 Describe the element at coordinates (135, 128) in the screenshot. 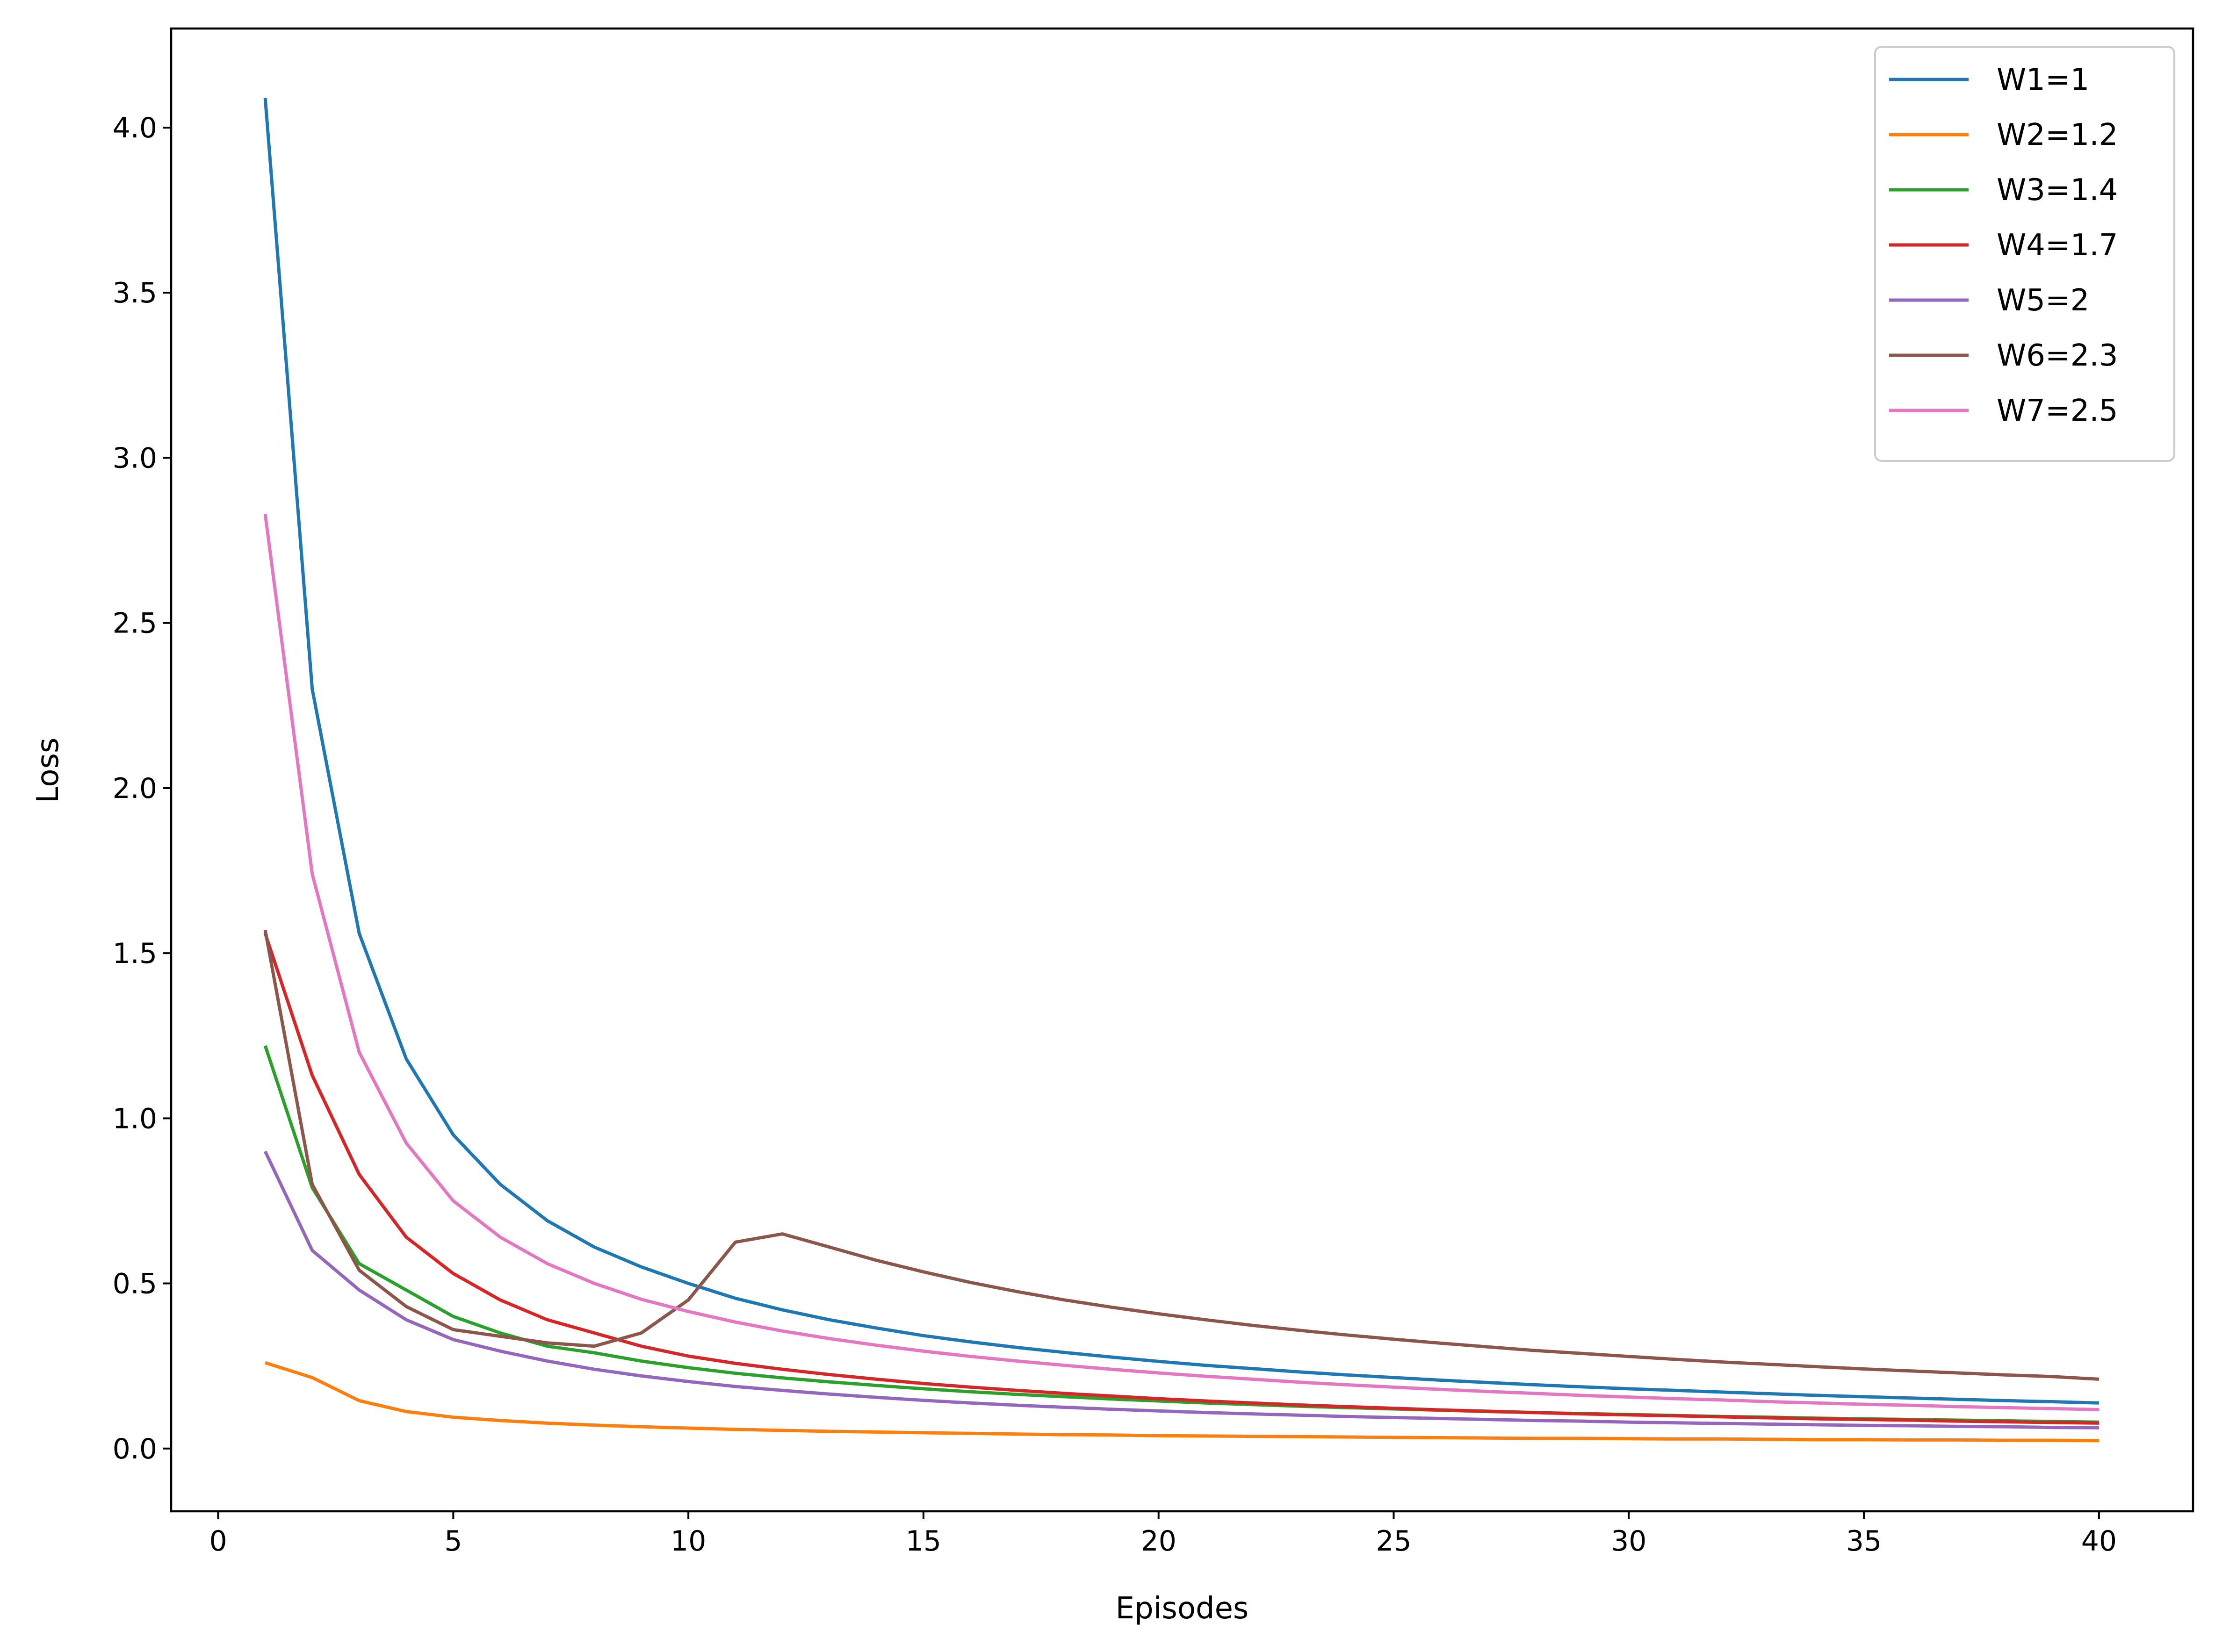

I see `y-tick-label: 4.0` at that location.